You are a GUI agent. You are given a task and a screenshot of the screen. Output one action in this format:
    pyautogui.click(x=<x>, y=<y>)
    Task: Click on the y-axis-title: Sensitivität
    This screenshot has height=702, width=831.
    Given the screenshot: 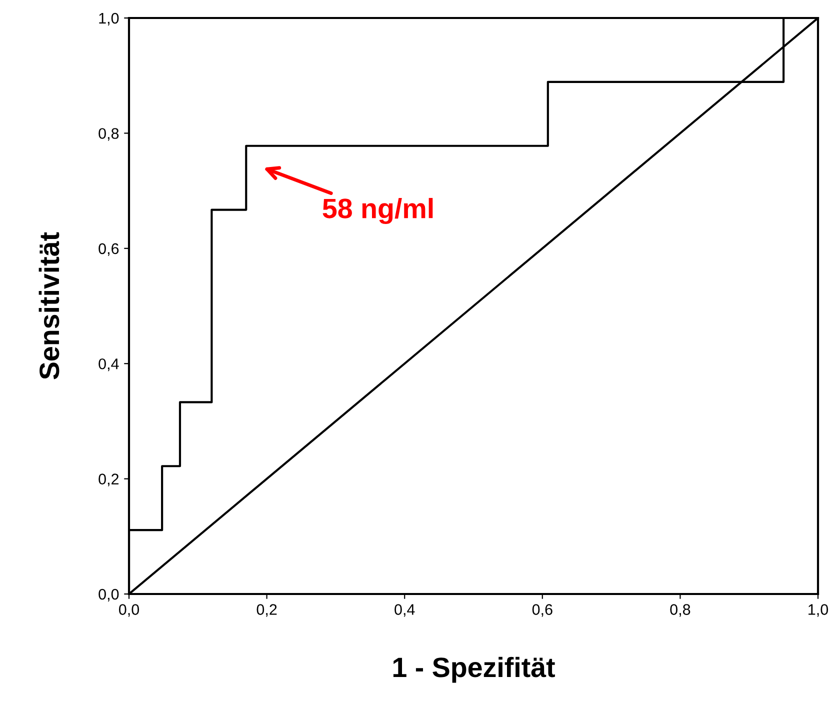 What is the action you would take?
    pyautogui.click(x=49, y=306)
    